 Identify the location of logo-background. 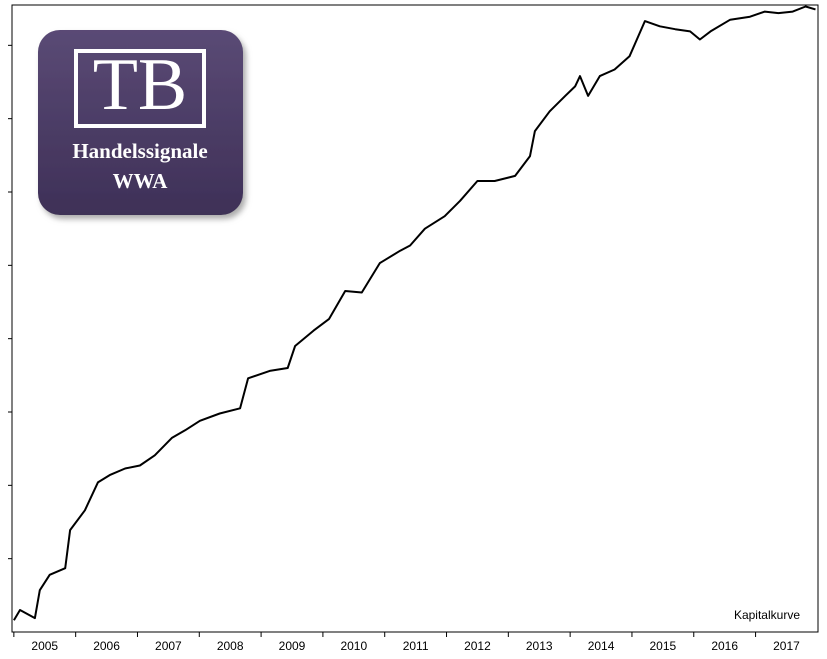
(140, 122).